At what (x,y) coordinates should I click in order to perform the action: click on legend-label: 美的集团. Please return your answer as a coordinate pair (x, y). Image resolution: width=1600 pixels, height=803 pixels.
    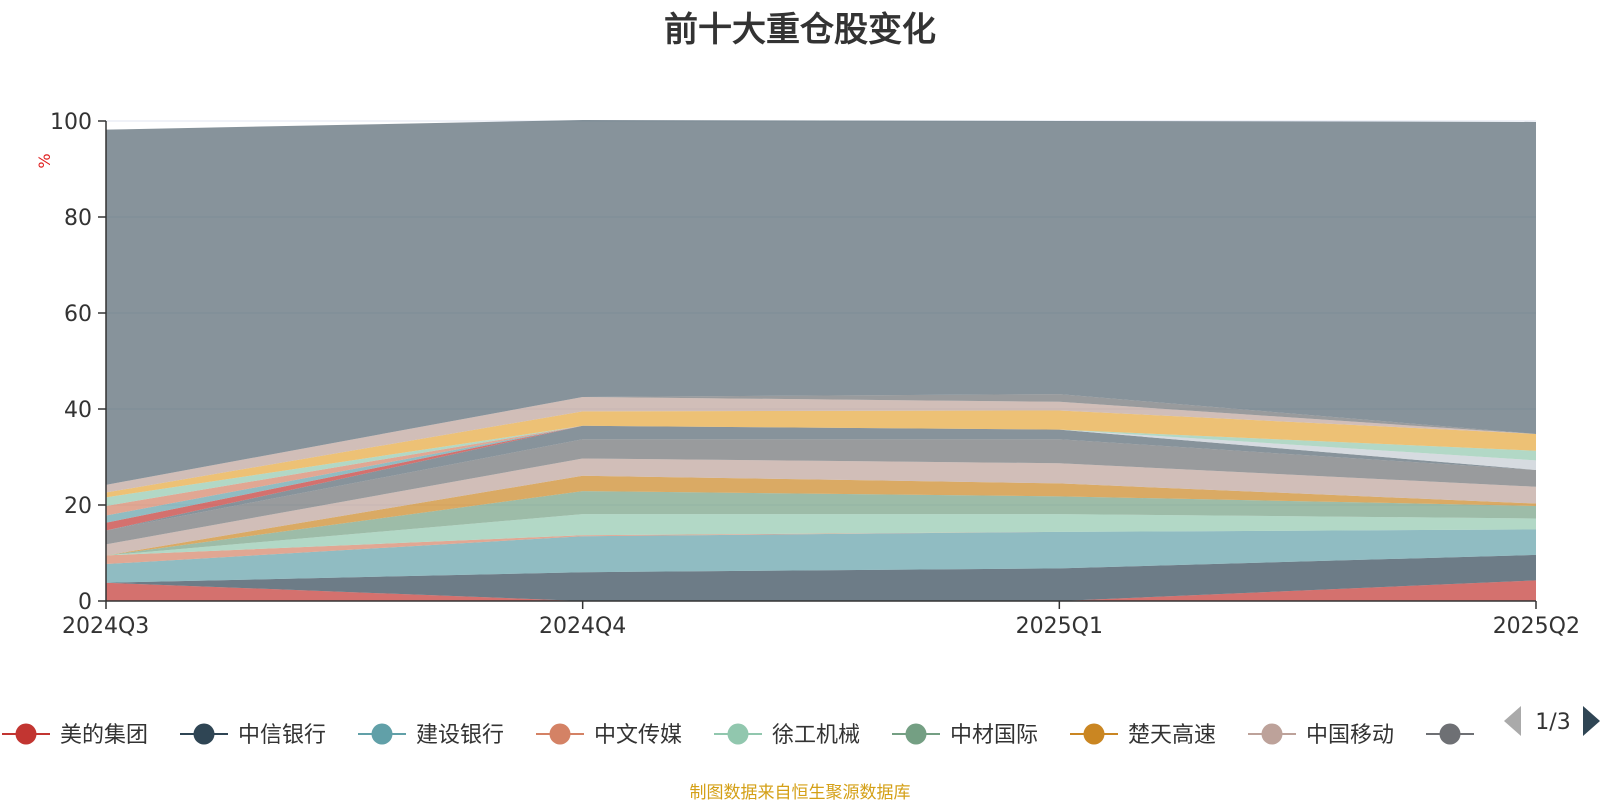
    Looking at the image, I should click on (104, 735).